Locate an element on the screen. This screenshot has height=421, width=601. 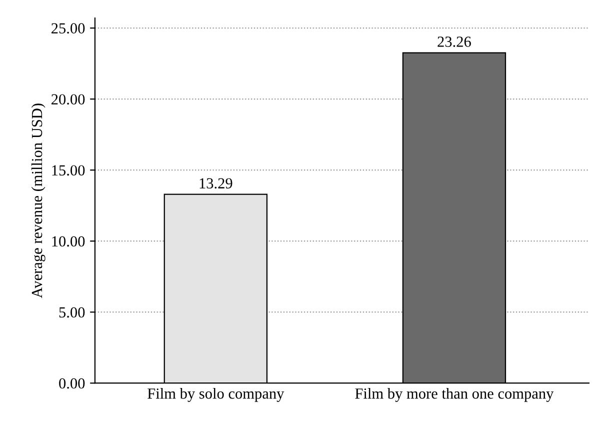
y-tick-label: 25.00 is located at coordinates (68, 28).